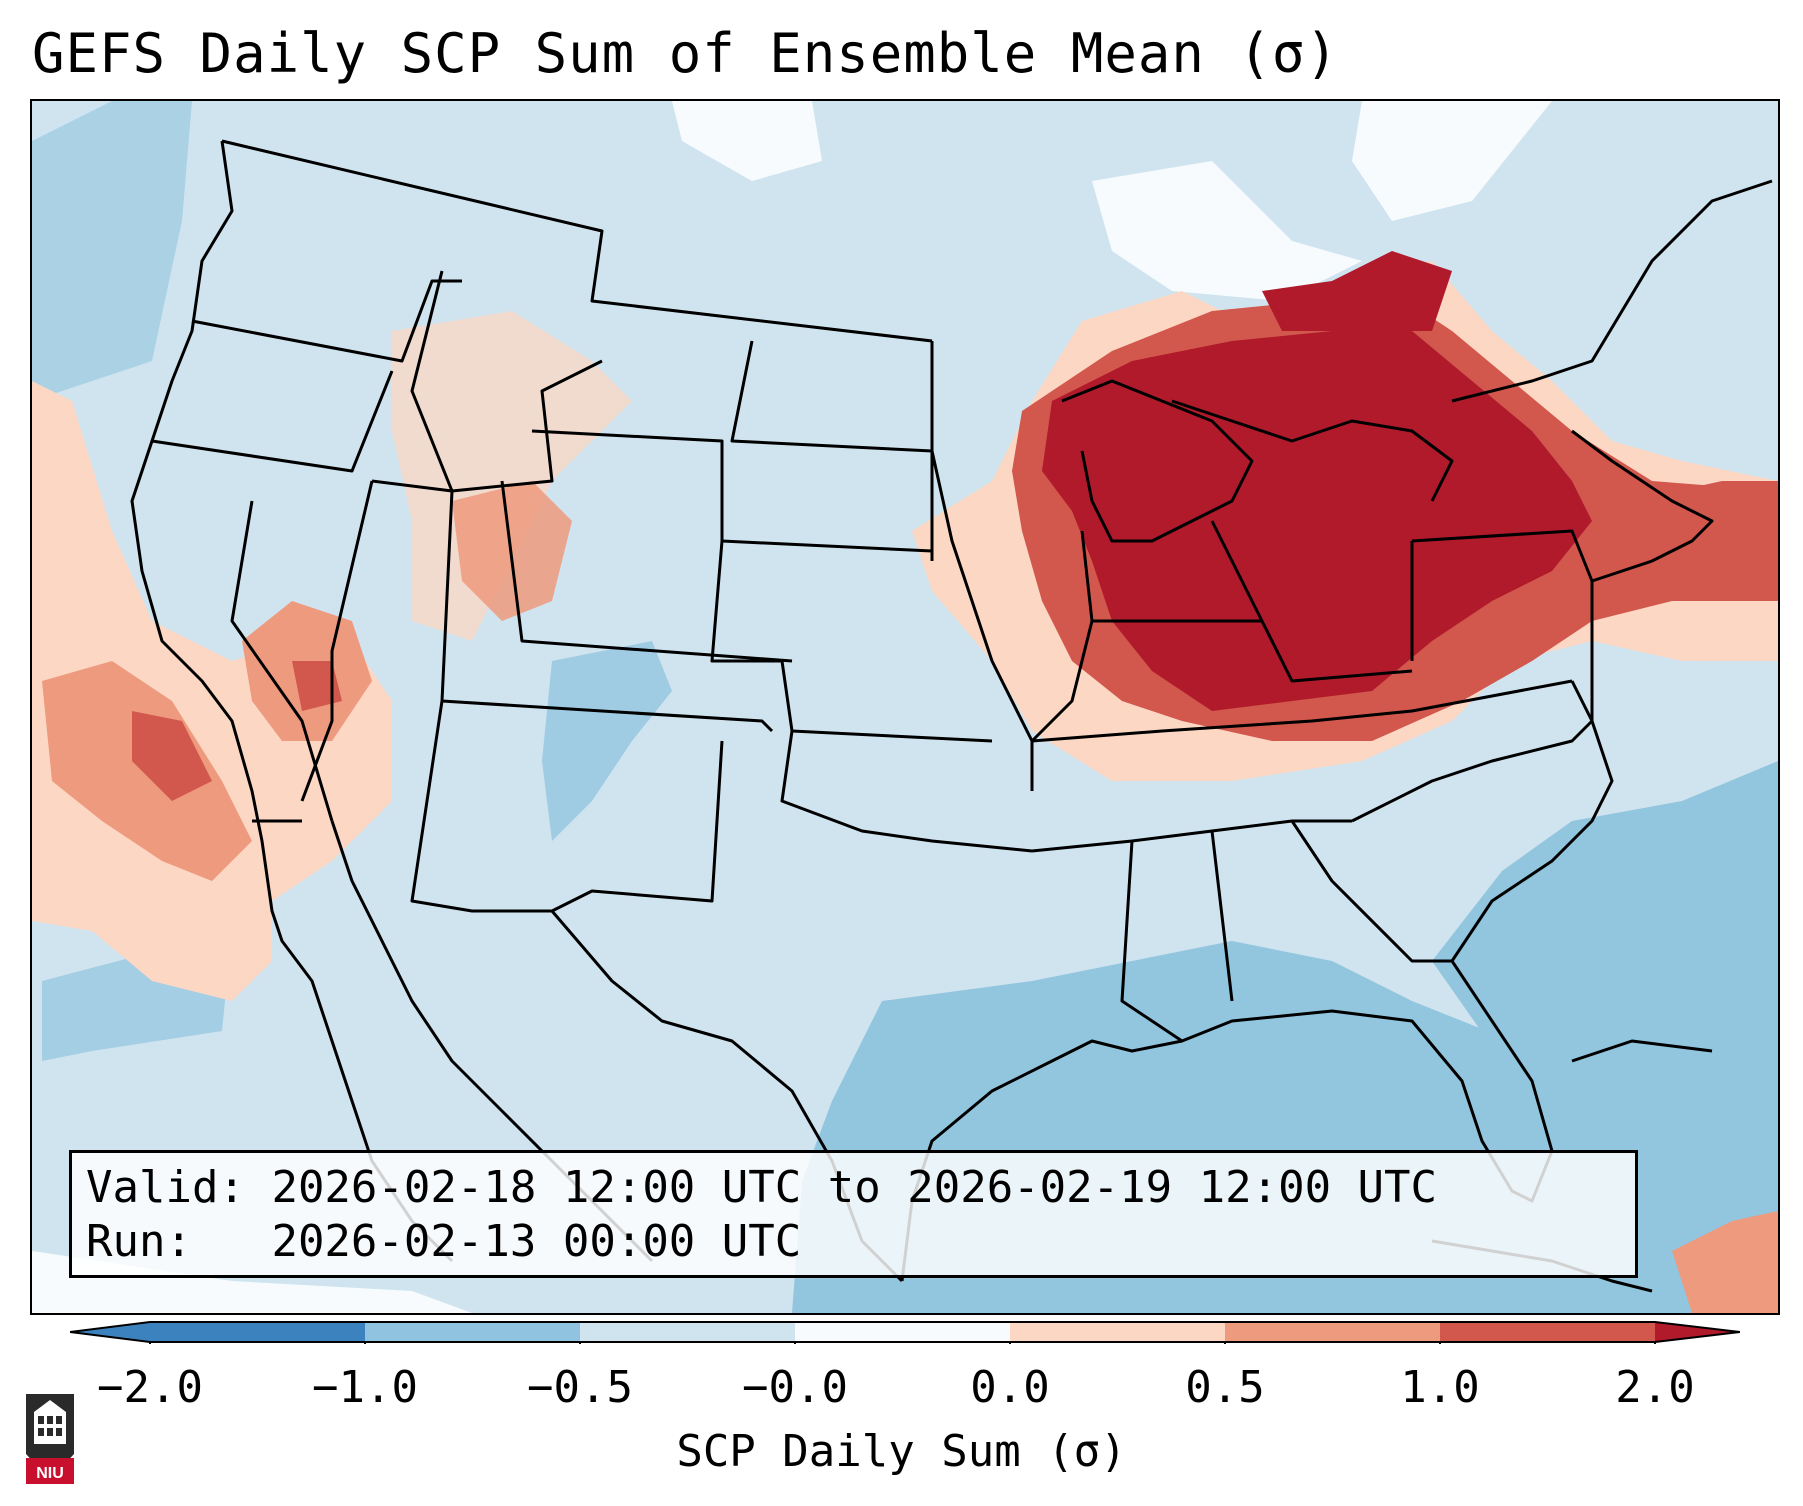  I want to click on lake-huron-erie-outline, so click(1312, 450).